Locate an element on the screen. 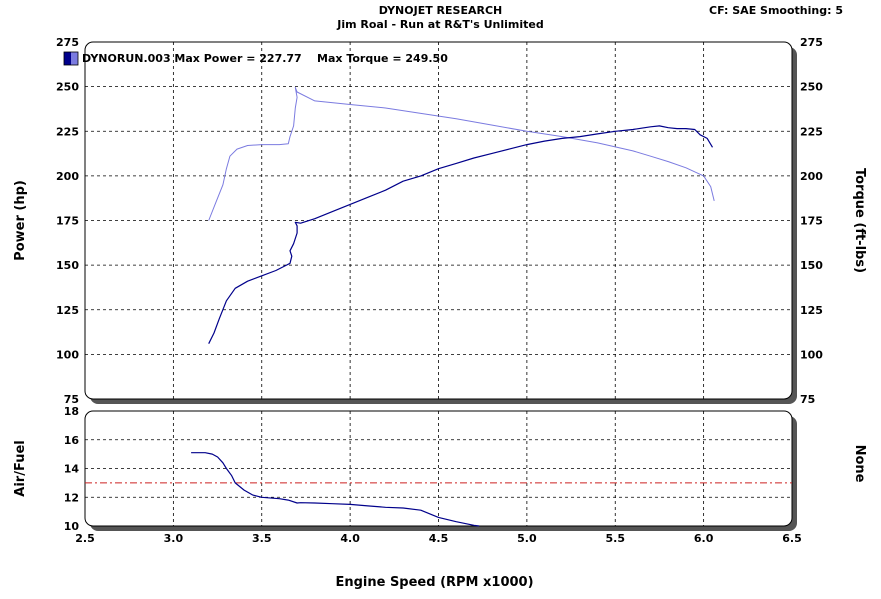 The image size is (881, 599). y2-tick-label: 225 is located at coordinates (811, 131).